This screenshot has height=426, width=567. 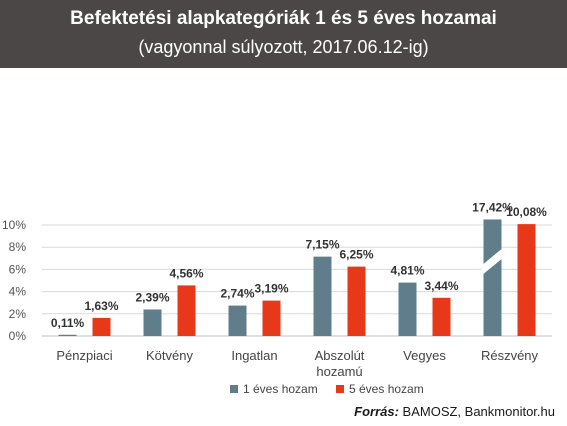 What do you see at coordinates (492, 207) in the screenshot?
I see `data-label: 17,42%` at bounding box center [492, 207].